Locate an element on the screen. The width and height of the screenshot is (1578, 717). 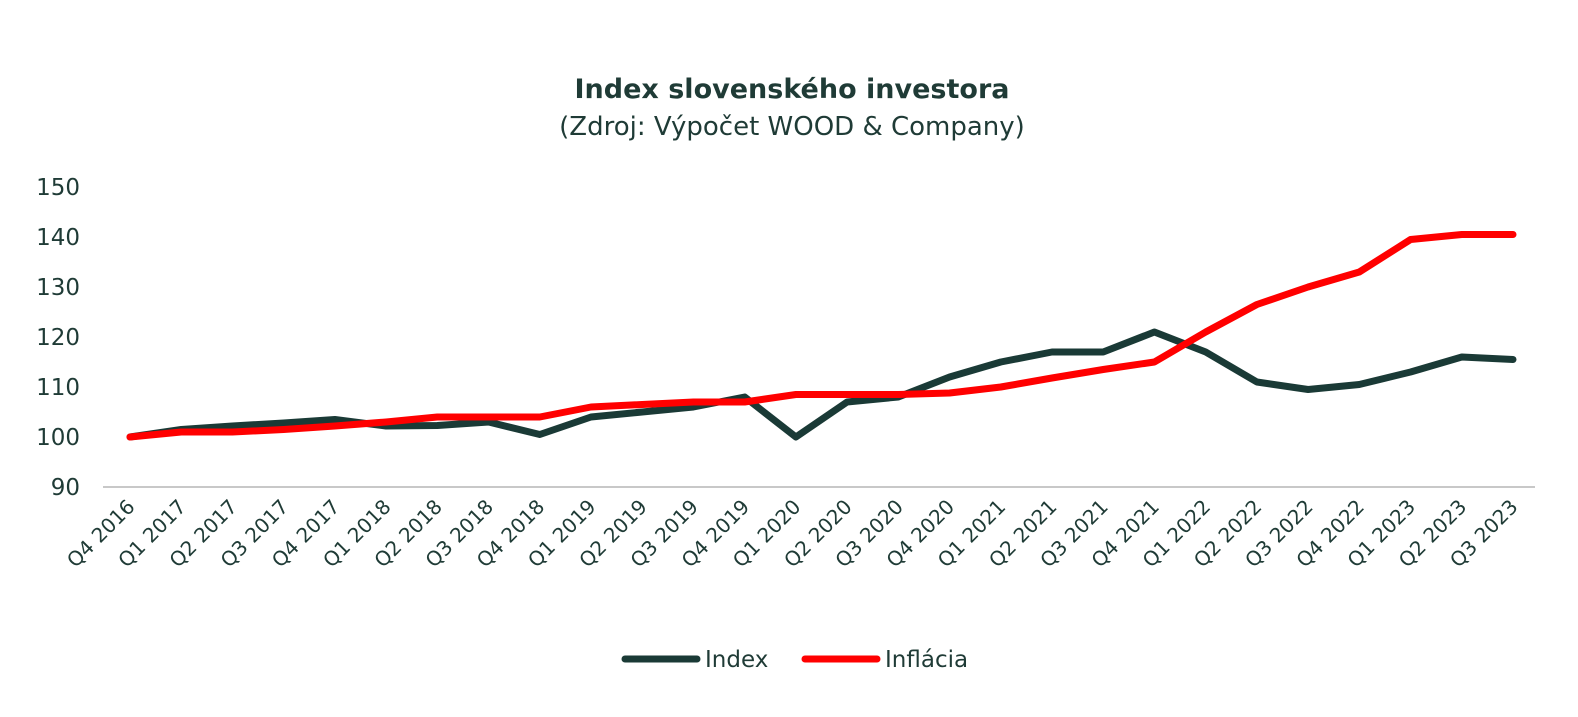
y-tick-label: 120 is located at coordinates (58, 338).